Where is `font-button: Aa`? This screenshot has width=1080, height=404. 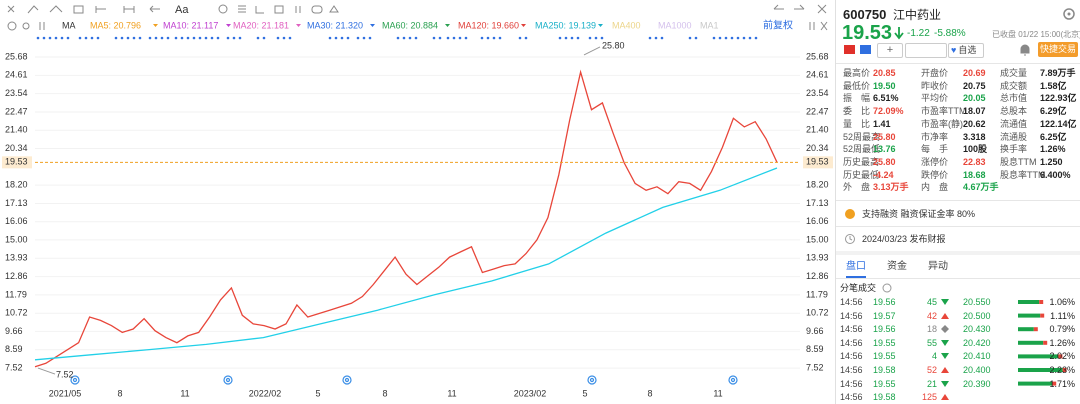 font-button: Aa is located at coordinates (182, 10).